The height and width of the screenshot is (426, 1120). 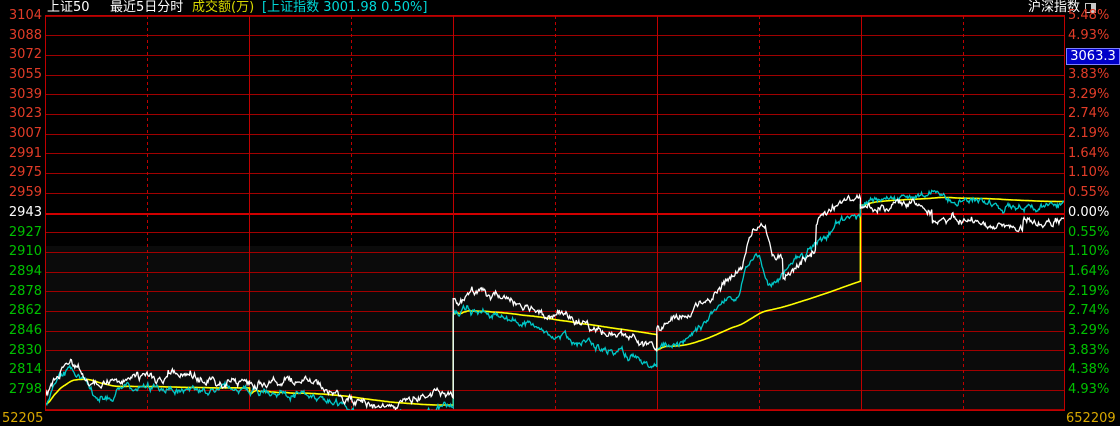 What do you see at coordinates (25, 133) in the screenshot?
I see `axis-tick-left: 3007` at bounding box center [25, 133].